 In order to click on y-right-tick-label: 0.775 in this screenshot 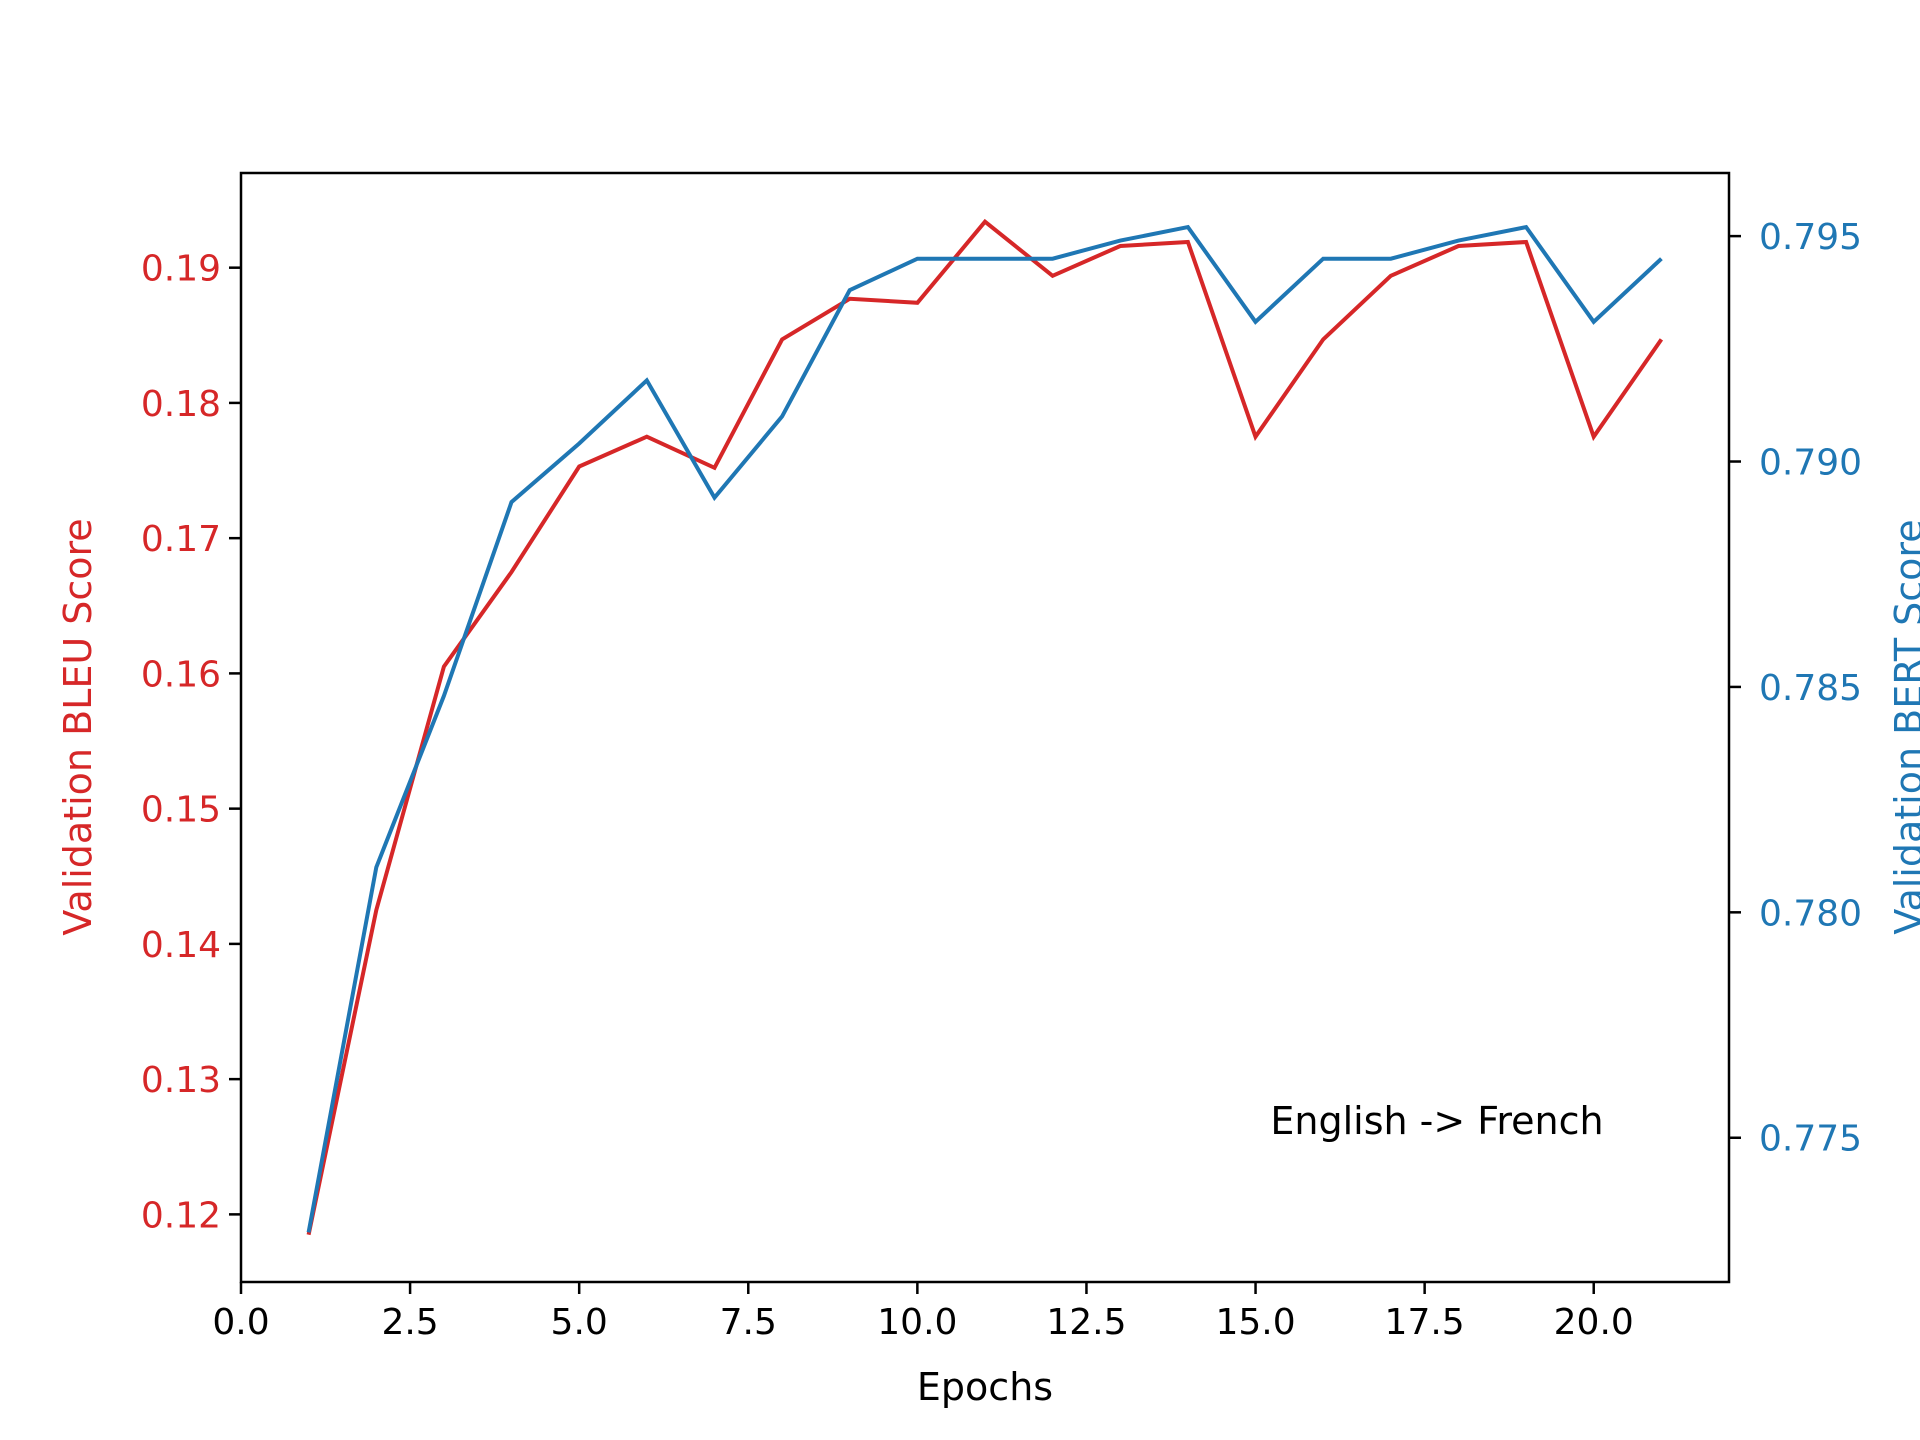, I will do `click(1810, 1139)`.